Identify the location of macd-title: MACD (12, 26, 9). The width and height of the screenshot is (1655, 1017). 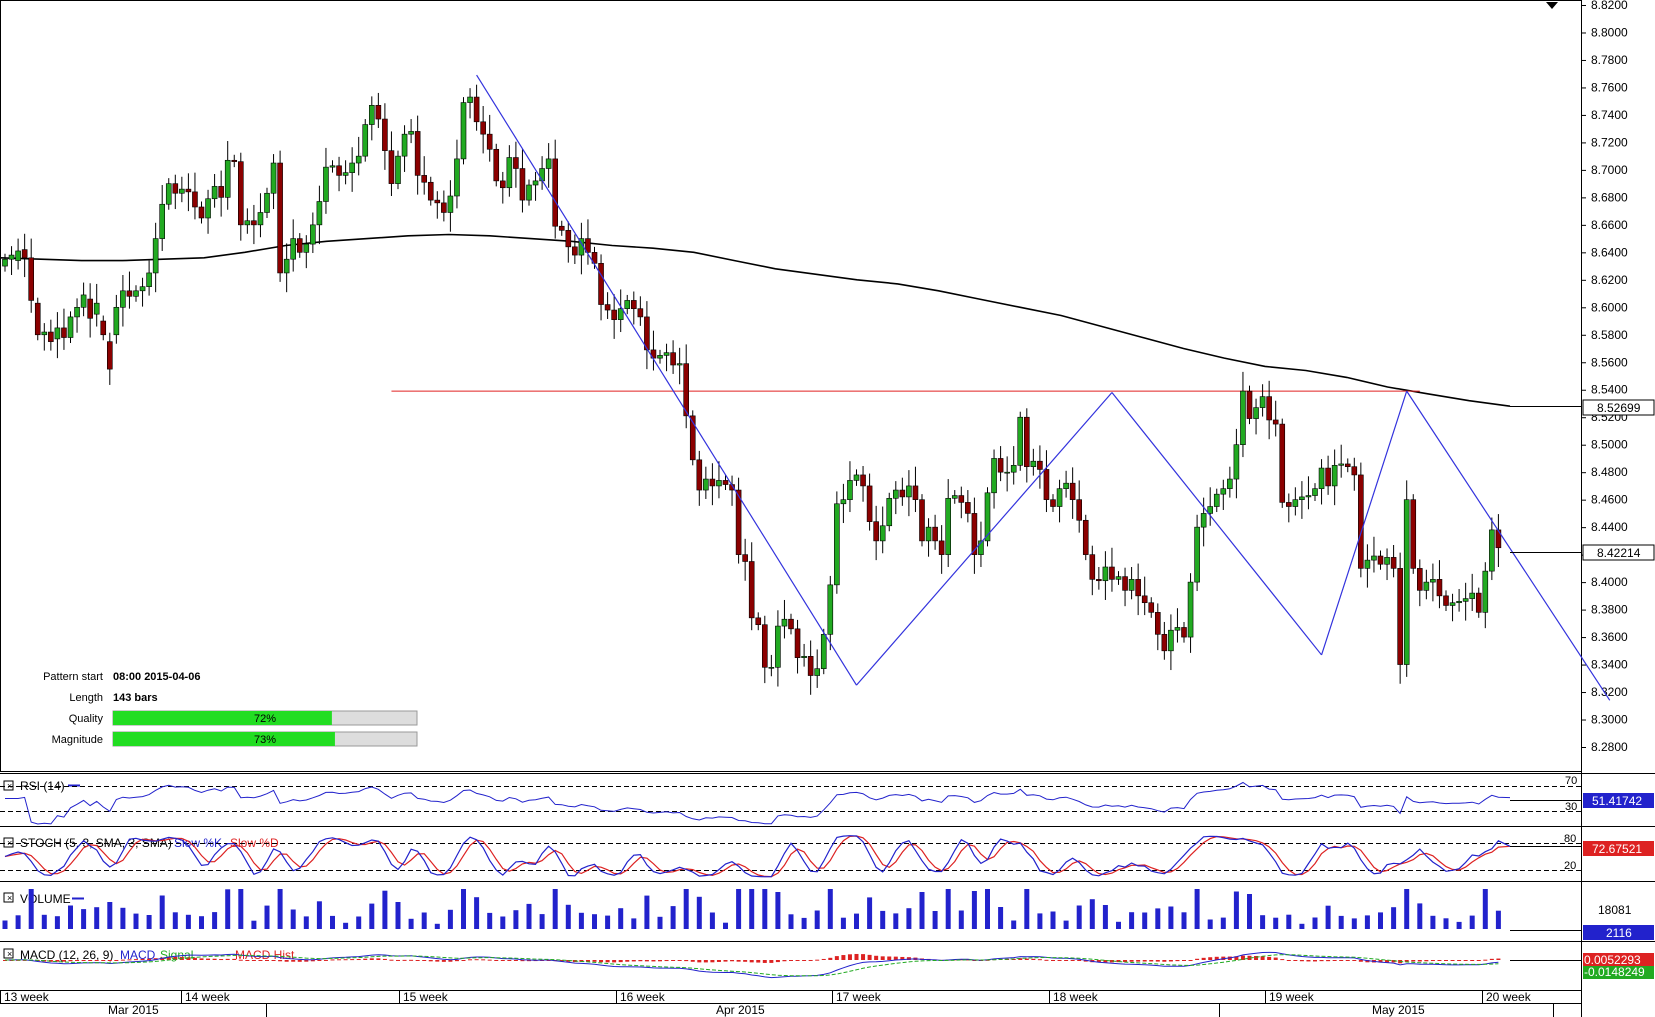
(66, 955).